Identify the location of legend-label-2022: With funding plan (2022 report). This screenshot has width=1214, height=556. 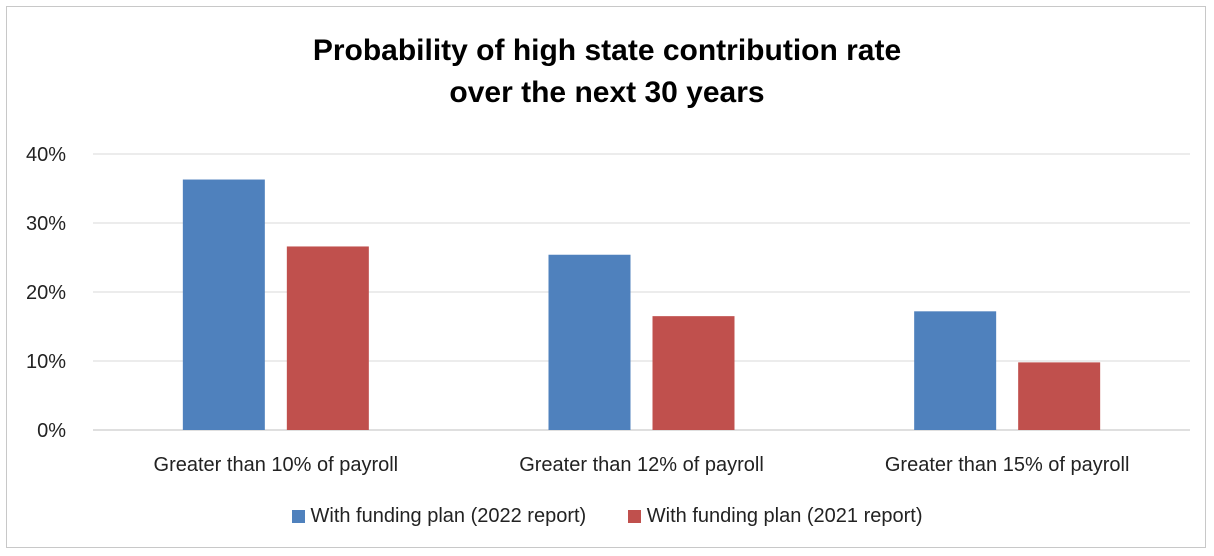
(448, 516).